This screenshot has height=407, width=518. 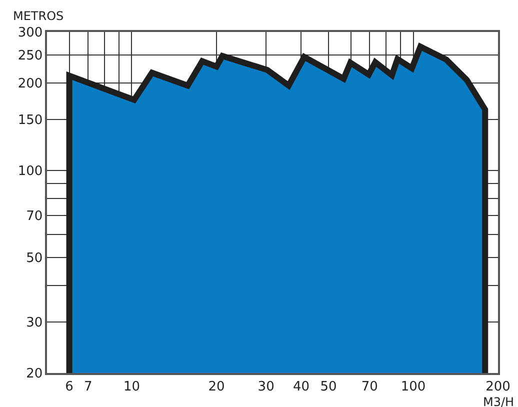 I want to click on x-axis-title: M3/H, so click(x=498, y=401).